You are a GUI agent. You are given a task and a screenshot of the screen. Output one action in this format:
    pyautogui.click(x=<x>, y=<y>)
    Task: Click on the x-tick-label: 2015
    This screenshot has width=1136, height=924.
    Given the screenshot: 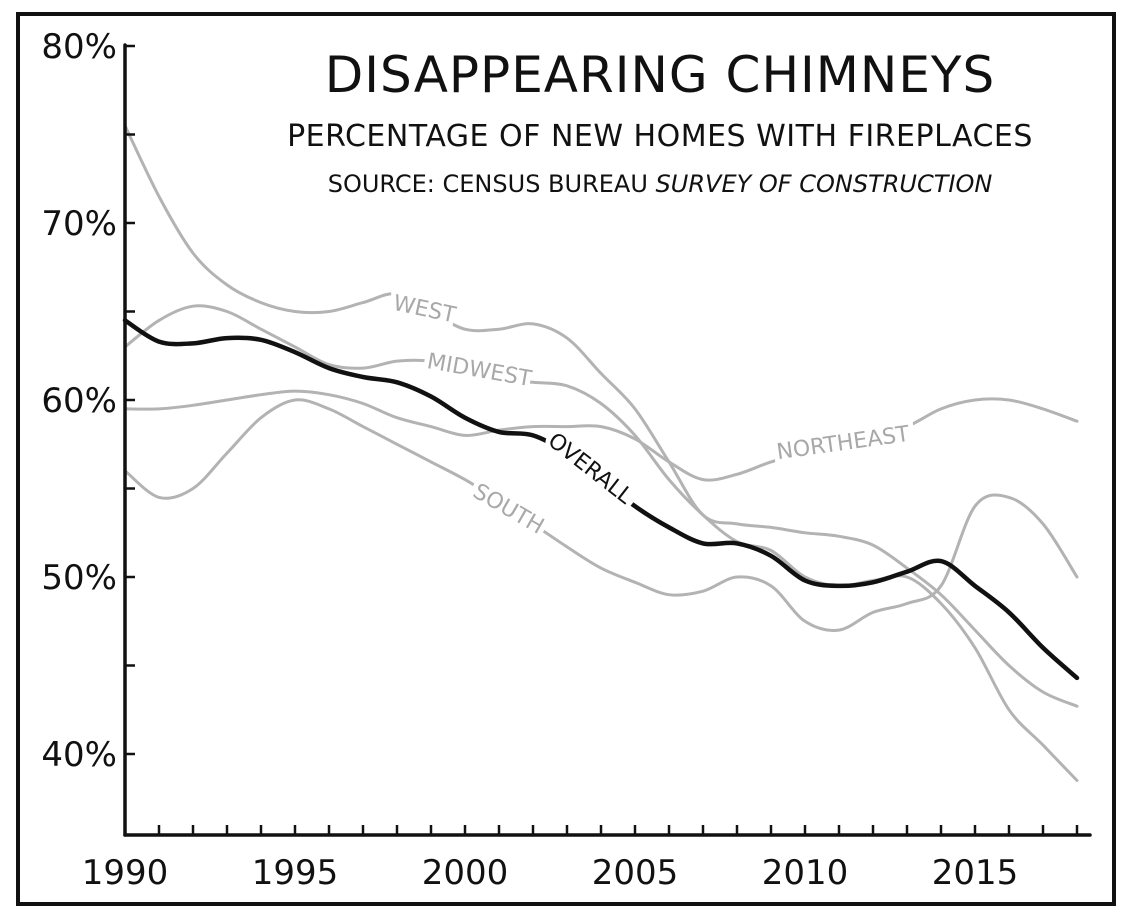 What is the action you would take?
    pyautogui.click(x=975, y=873)
    